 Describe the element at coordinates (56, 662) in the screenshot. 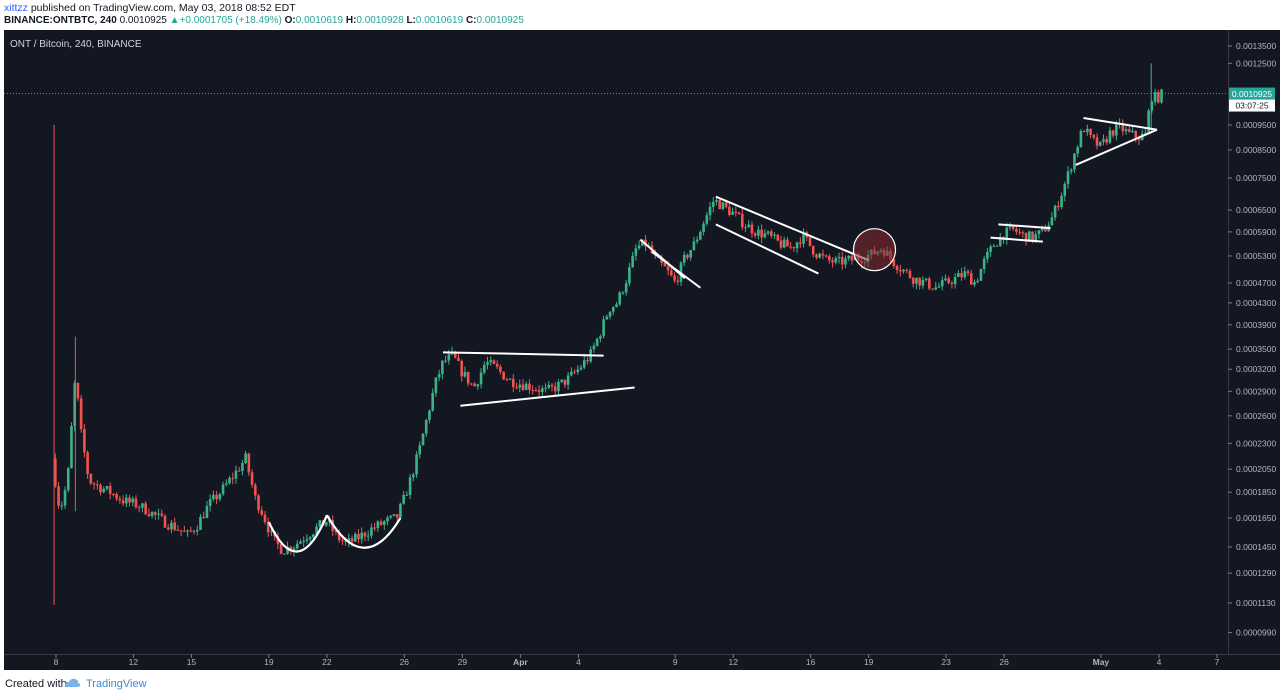

I see `time-tick-label: 8` at that location.